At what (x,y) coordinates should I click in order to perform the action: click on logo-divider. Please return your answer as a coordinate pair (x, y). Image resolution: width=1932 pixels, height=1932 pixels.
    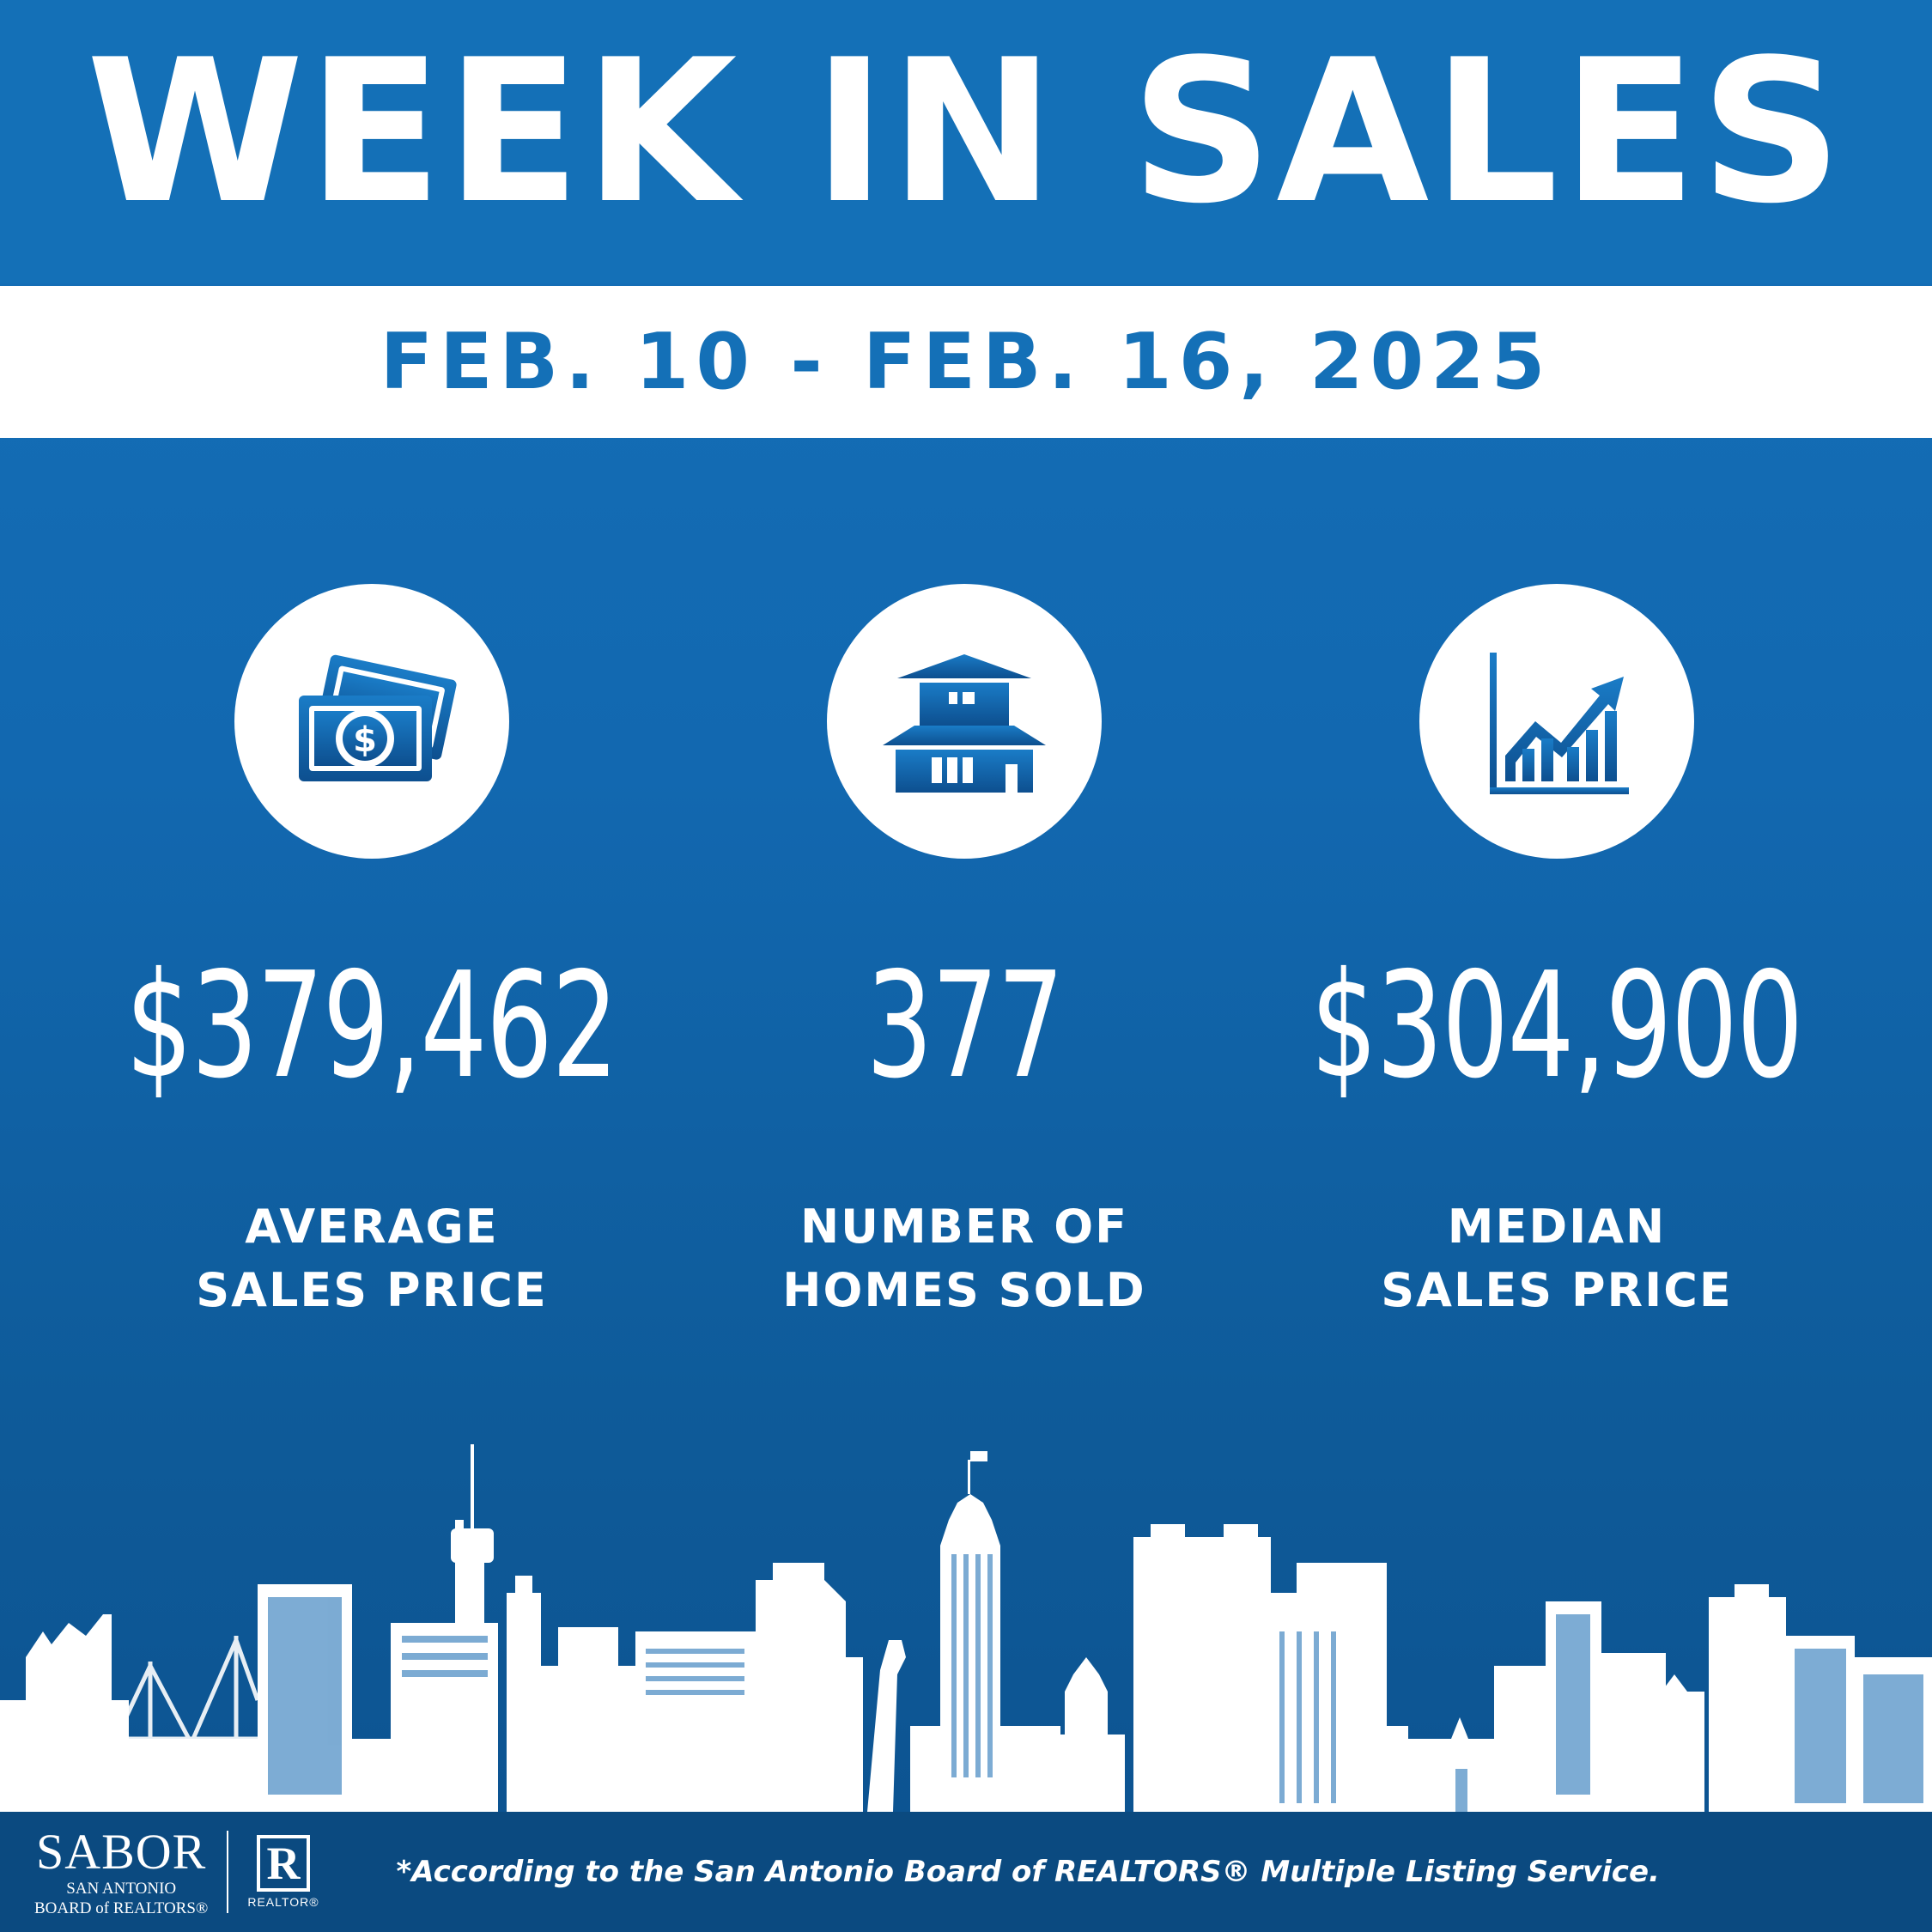
    Looking at the image, I should click on (228, 1872).